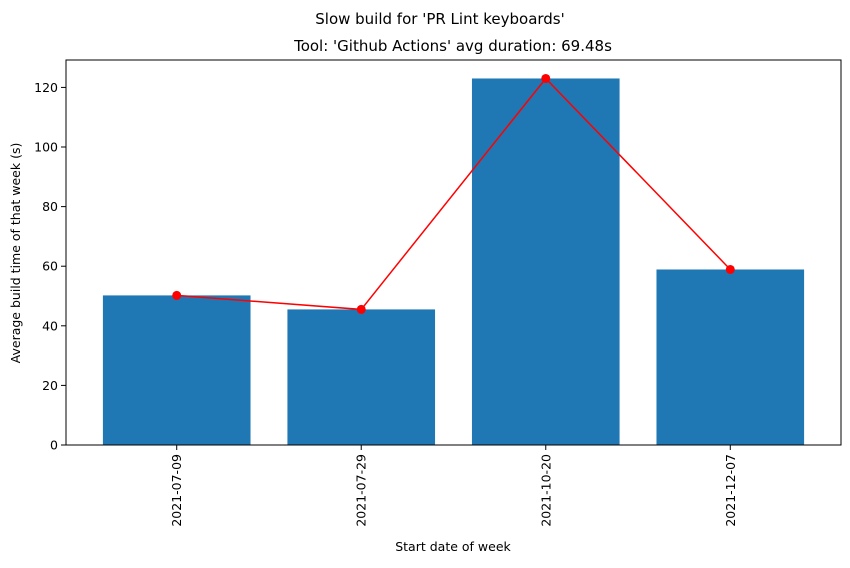 The height and width of the screenshot is (568, 850). I want to click on x-tick-label: 2021-07-09, so click(176, 490).